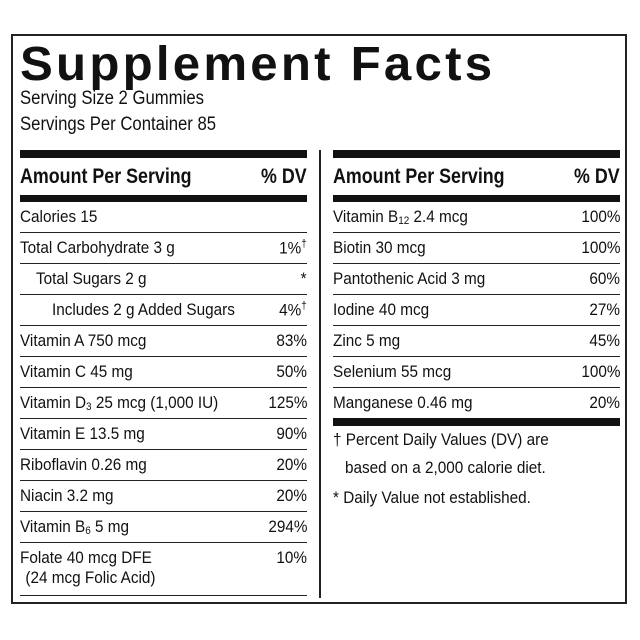 The height and width of the screenshot is (640, 640). I want to click on nutrient-name: Vitamin B6 5 mg, so click(74, 527).